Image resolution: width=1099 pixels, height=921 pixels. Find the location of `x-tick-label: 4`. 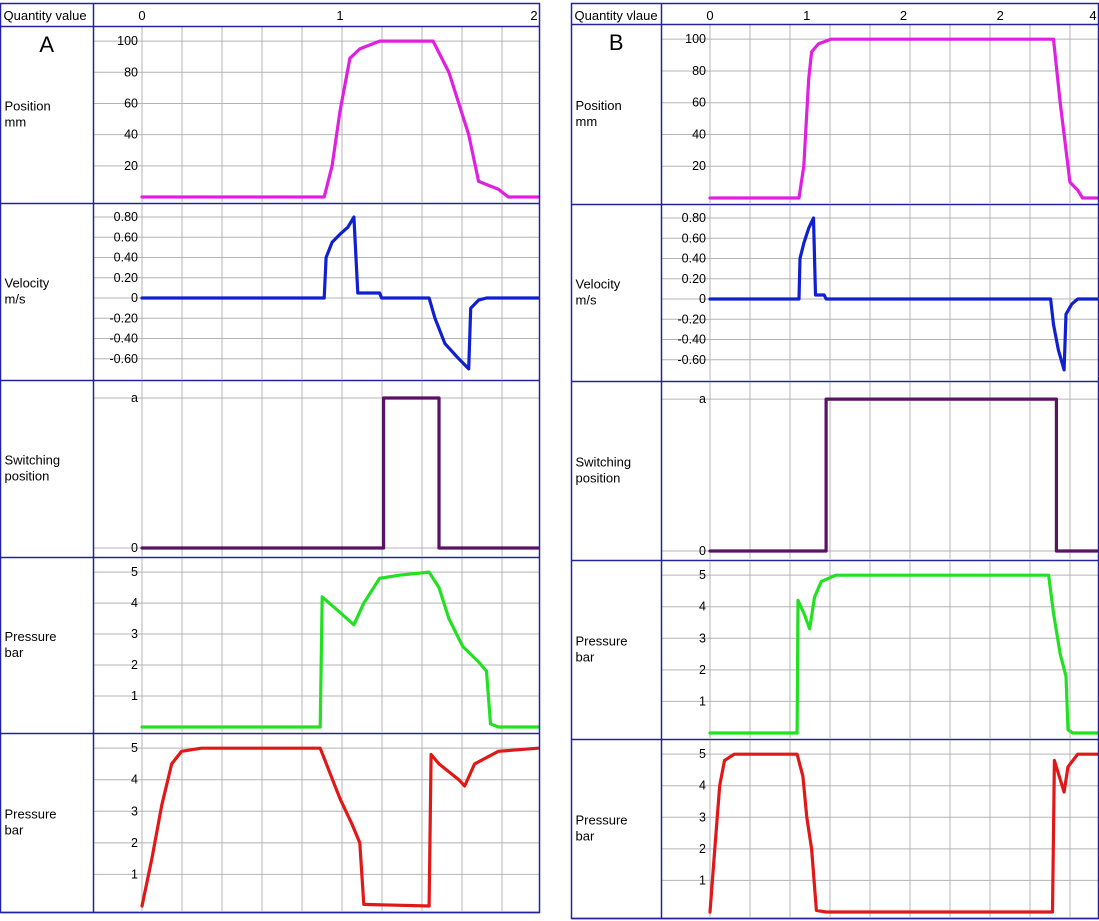

x-tick-label: 4 is located at coordinates (1092, 15).